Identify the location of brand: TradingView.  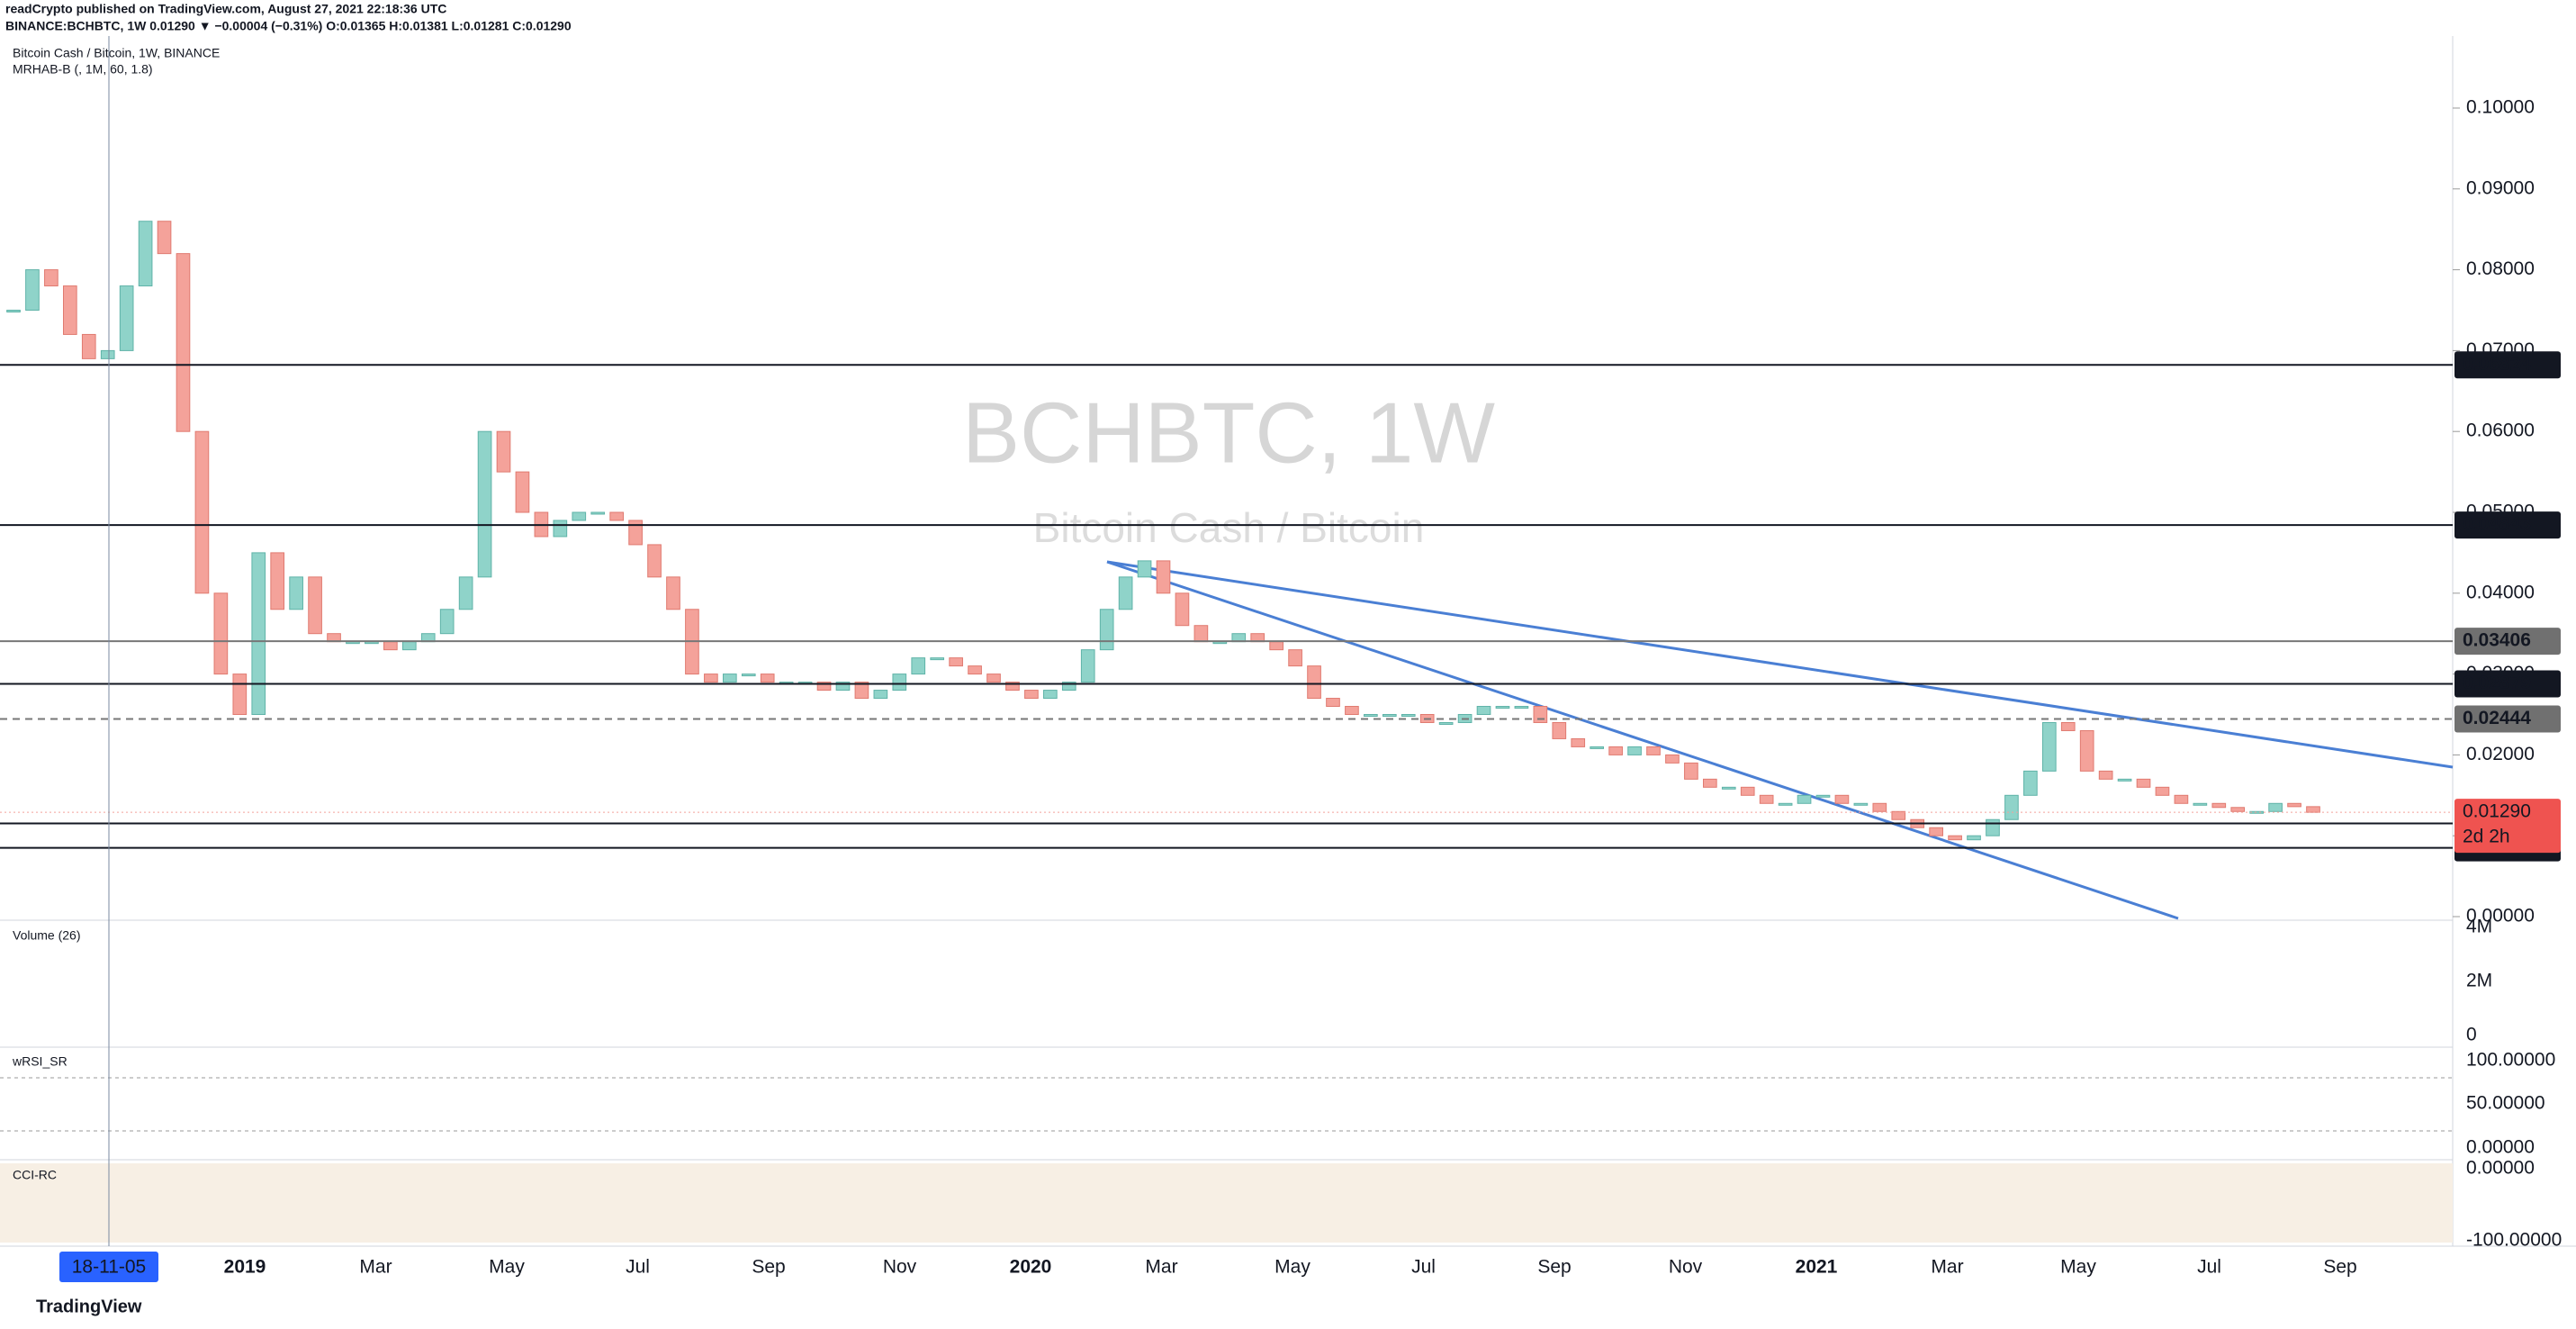
(89, 1306).